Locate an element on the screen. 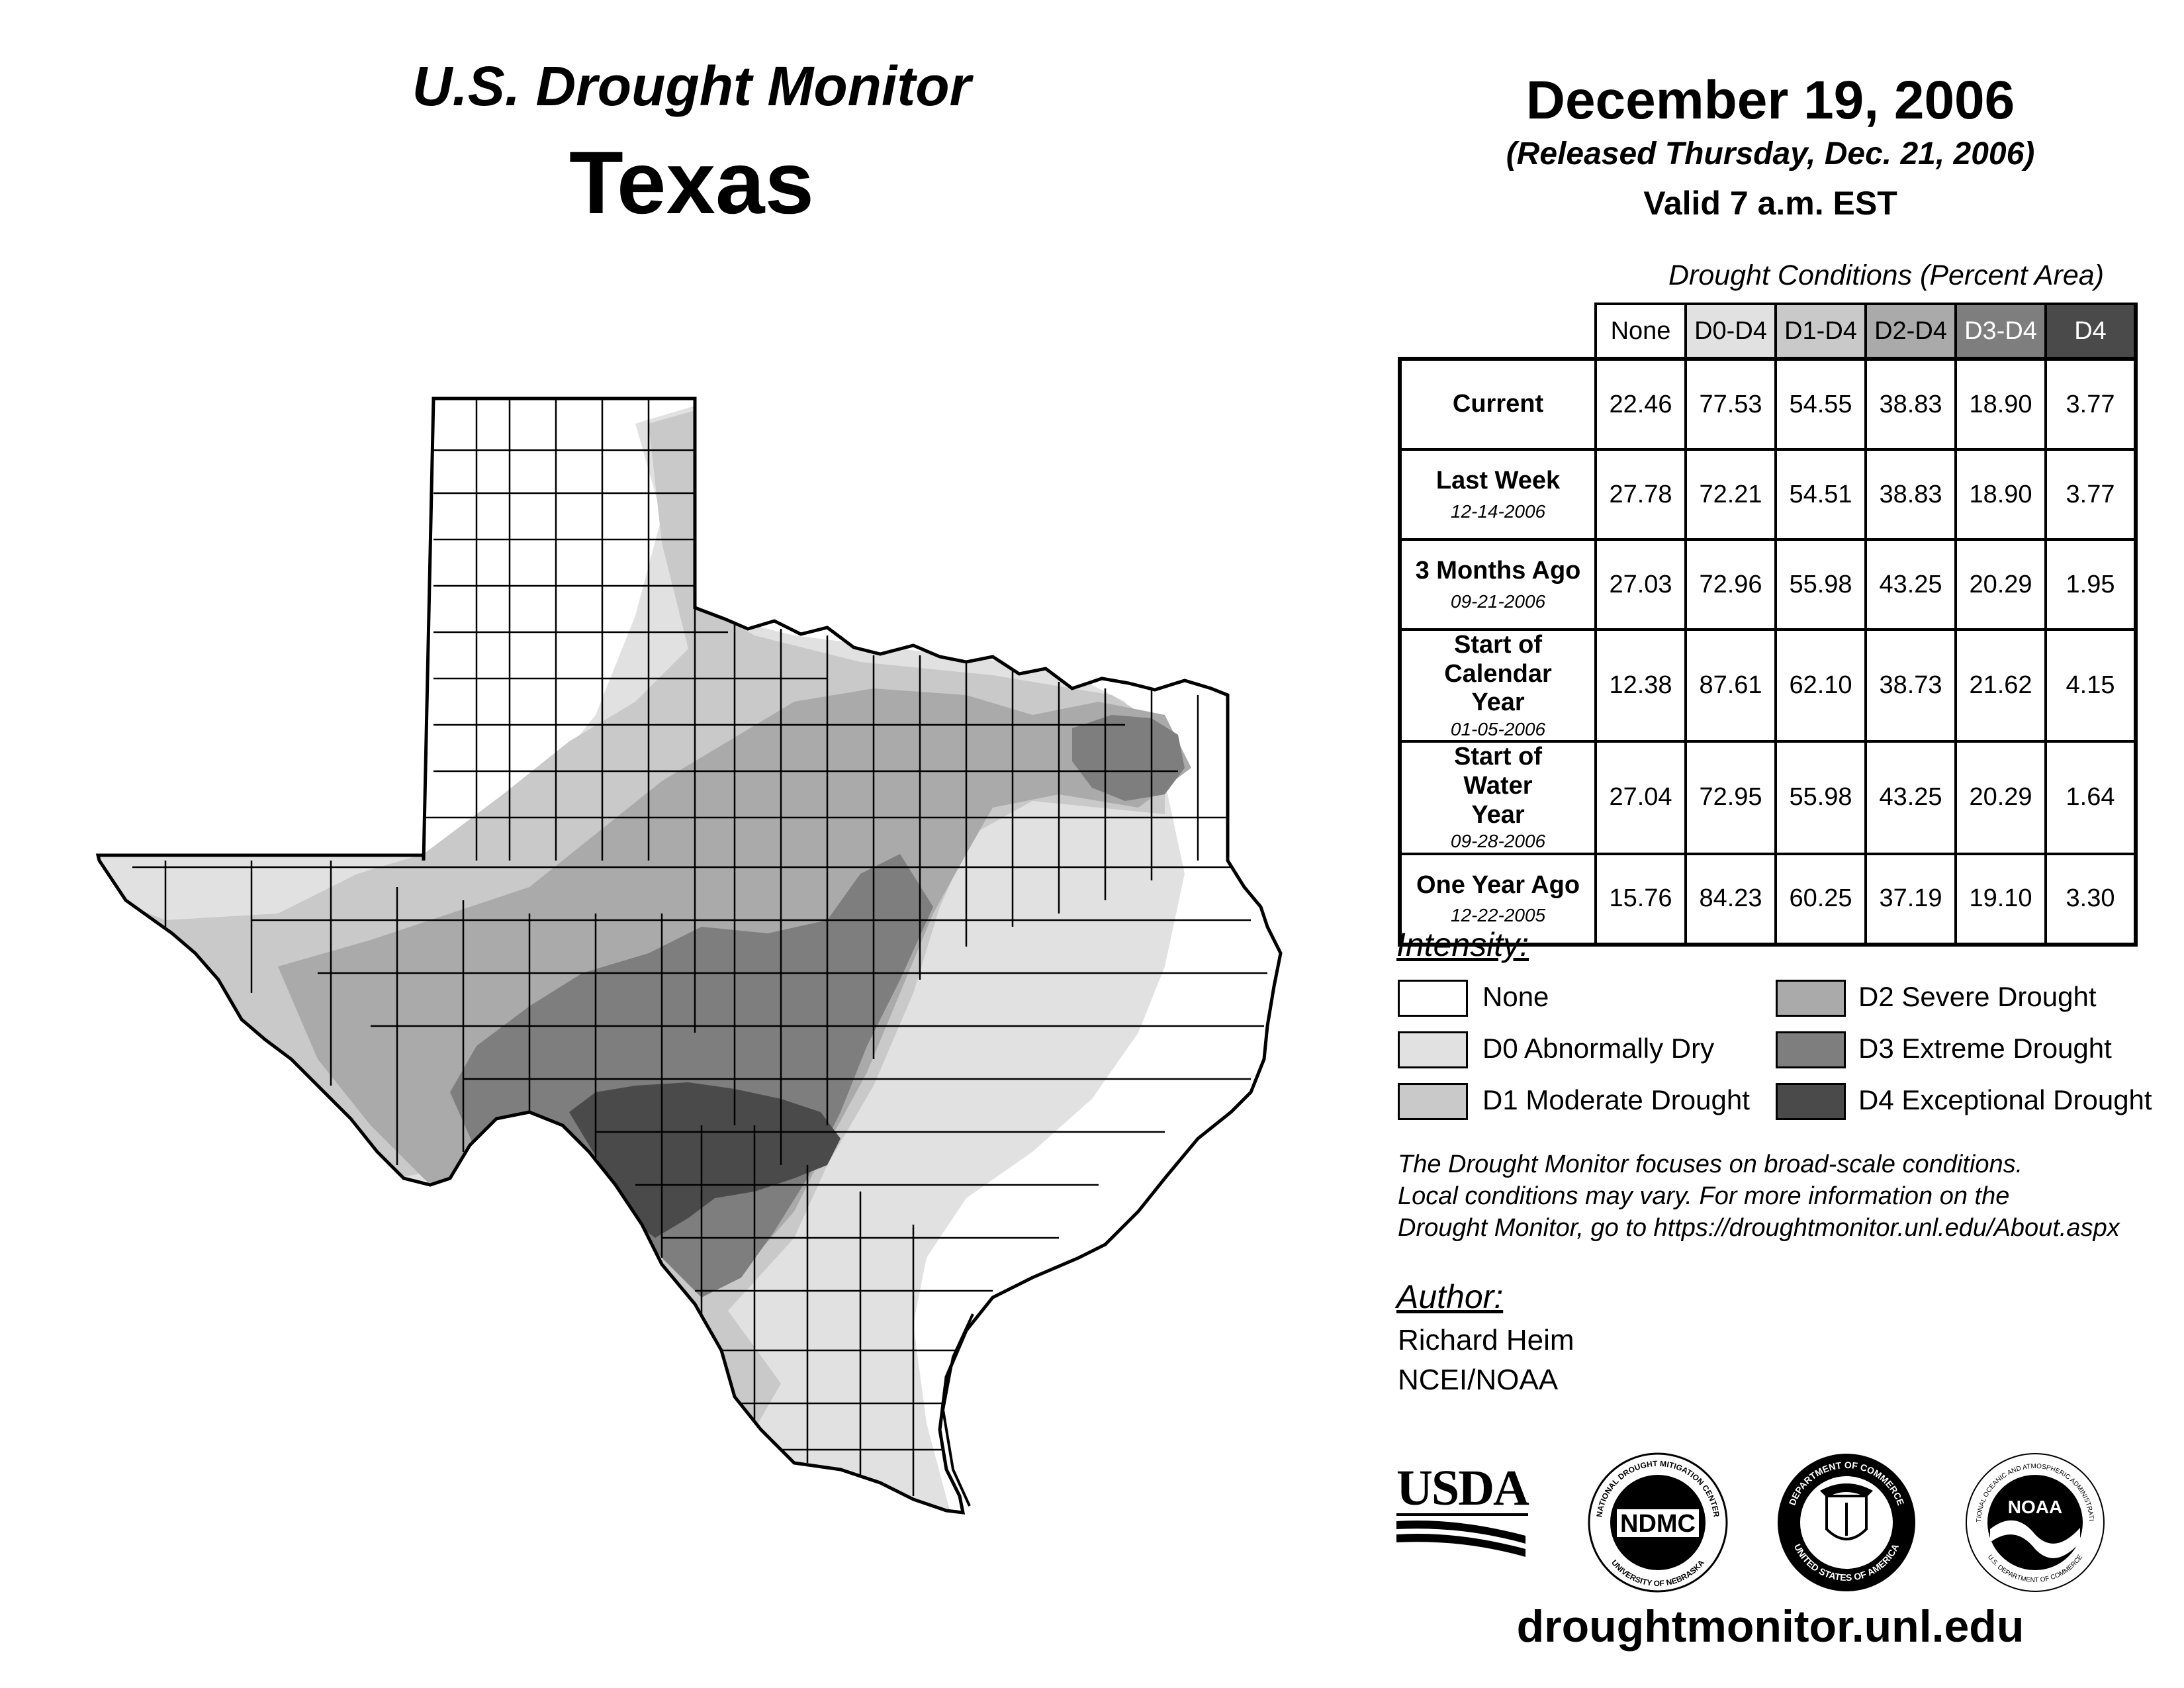 Image resolution: width=2184 pixels, height=1688 pixels. row-label: Current is located at coordinates (1497, 404).